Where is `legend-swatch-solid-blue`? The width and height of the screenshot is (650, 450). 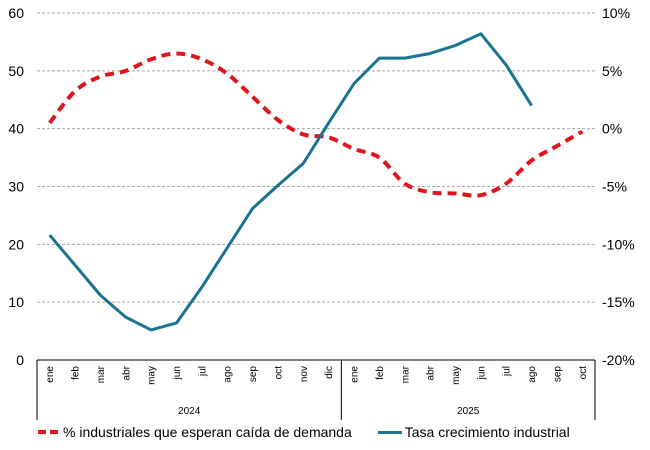
legend-swatch-solid-blue is located at coordinates (389, 432).